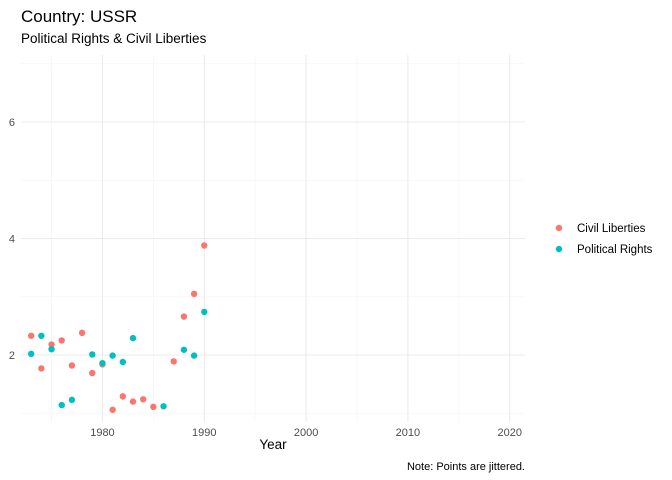 The image size is (672, 480). What do you see at coordinates (12, 123) in the screenshot?
I see `y-tick-label: 6` at bounding box center [12, 123].